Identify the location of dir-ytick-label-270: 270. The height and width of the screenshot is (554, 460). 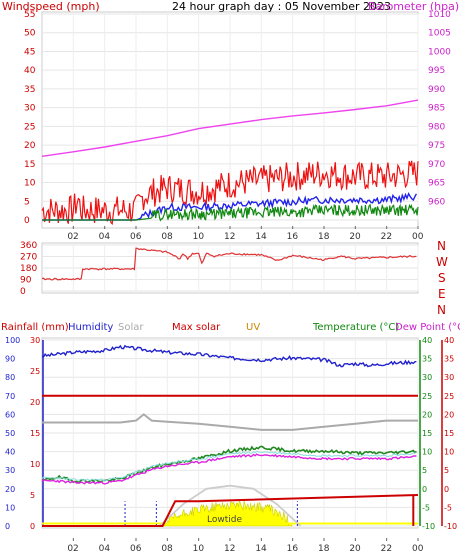
(28, 258).